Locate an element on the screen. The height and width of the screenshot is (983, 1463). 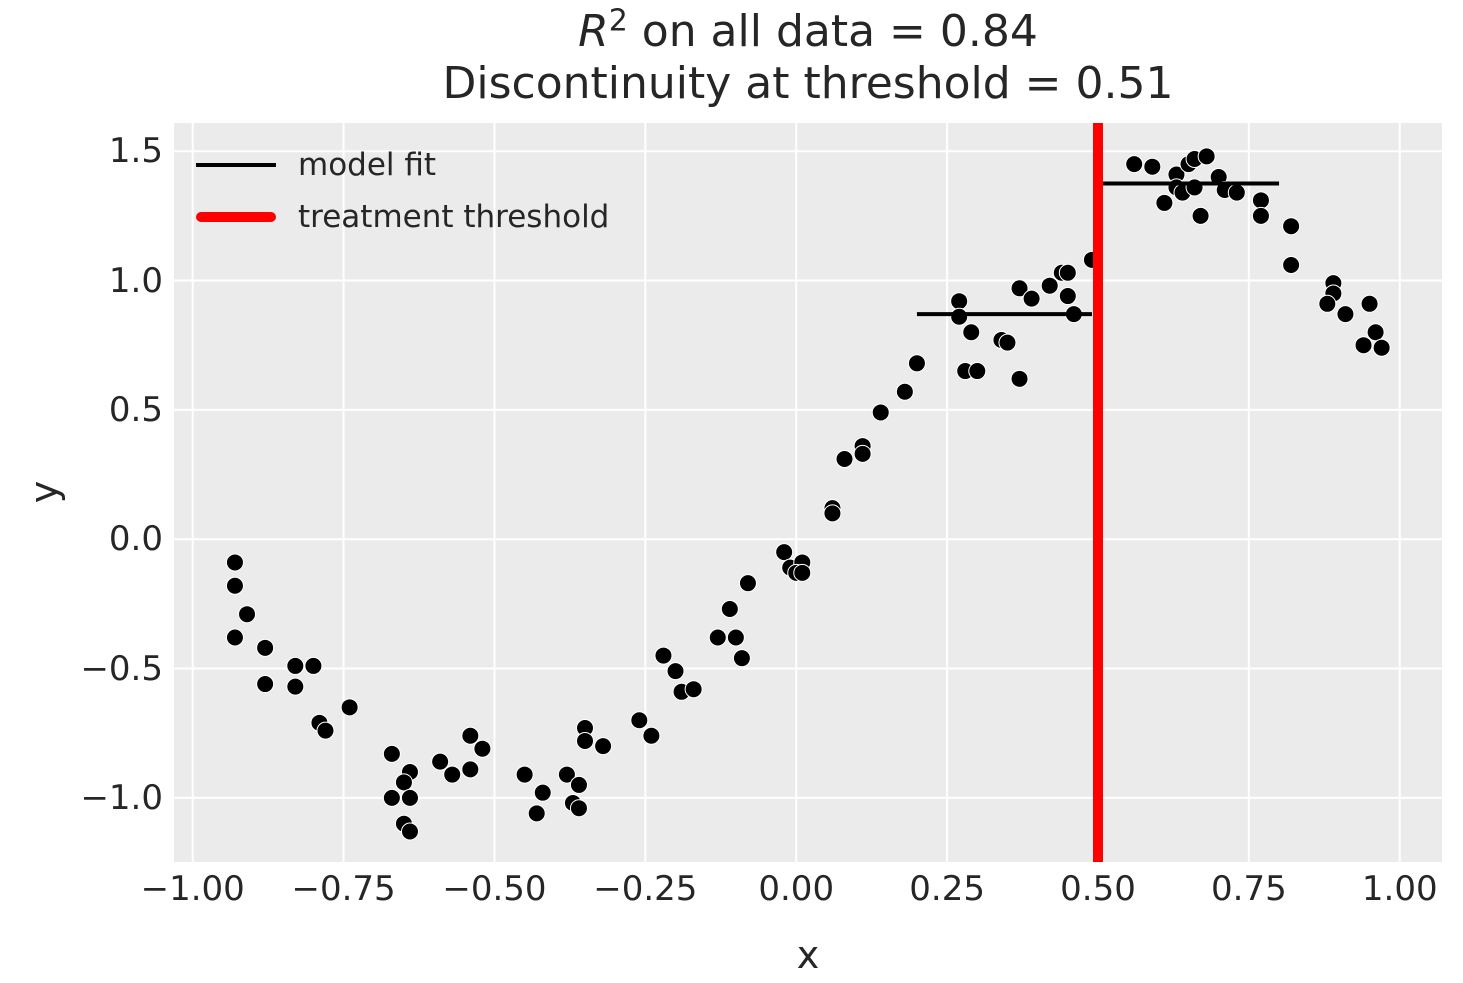
x-tick-label: −1.00 is located at coordinates (192, 889).